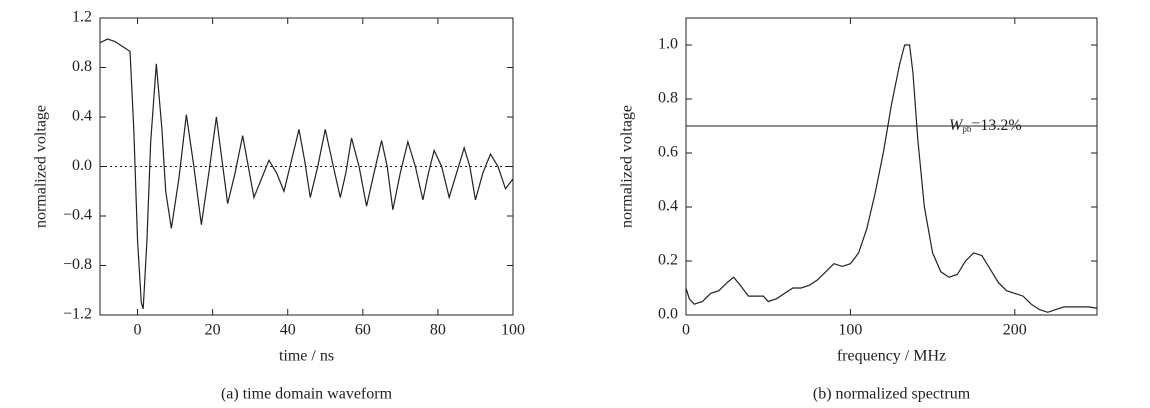 This screenshot has height=408, width=1150. I want to click on x-tick-label: 80, so click(438, 330).